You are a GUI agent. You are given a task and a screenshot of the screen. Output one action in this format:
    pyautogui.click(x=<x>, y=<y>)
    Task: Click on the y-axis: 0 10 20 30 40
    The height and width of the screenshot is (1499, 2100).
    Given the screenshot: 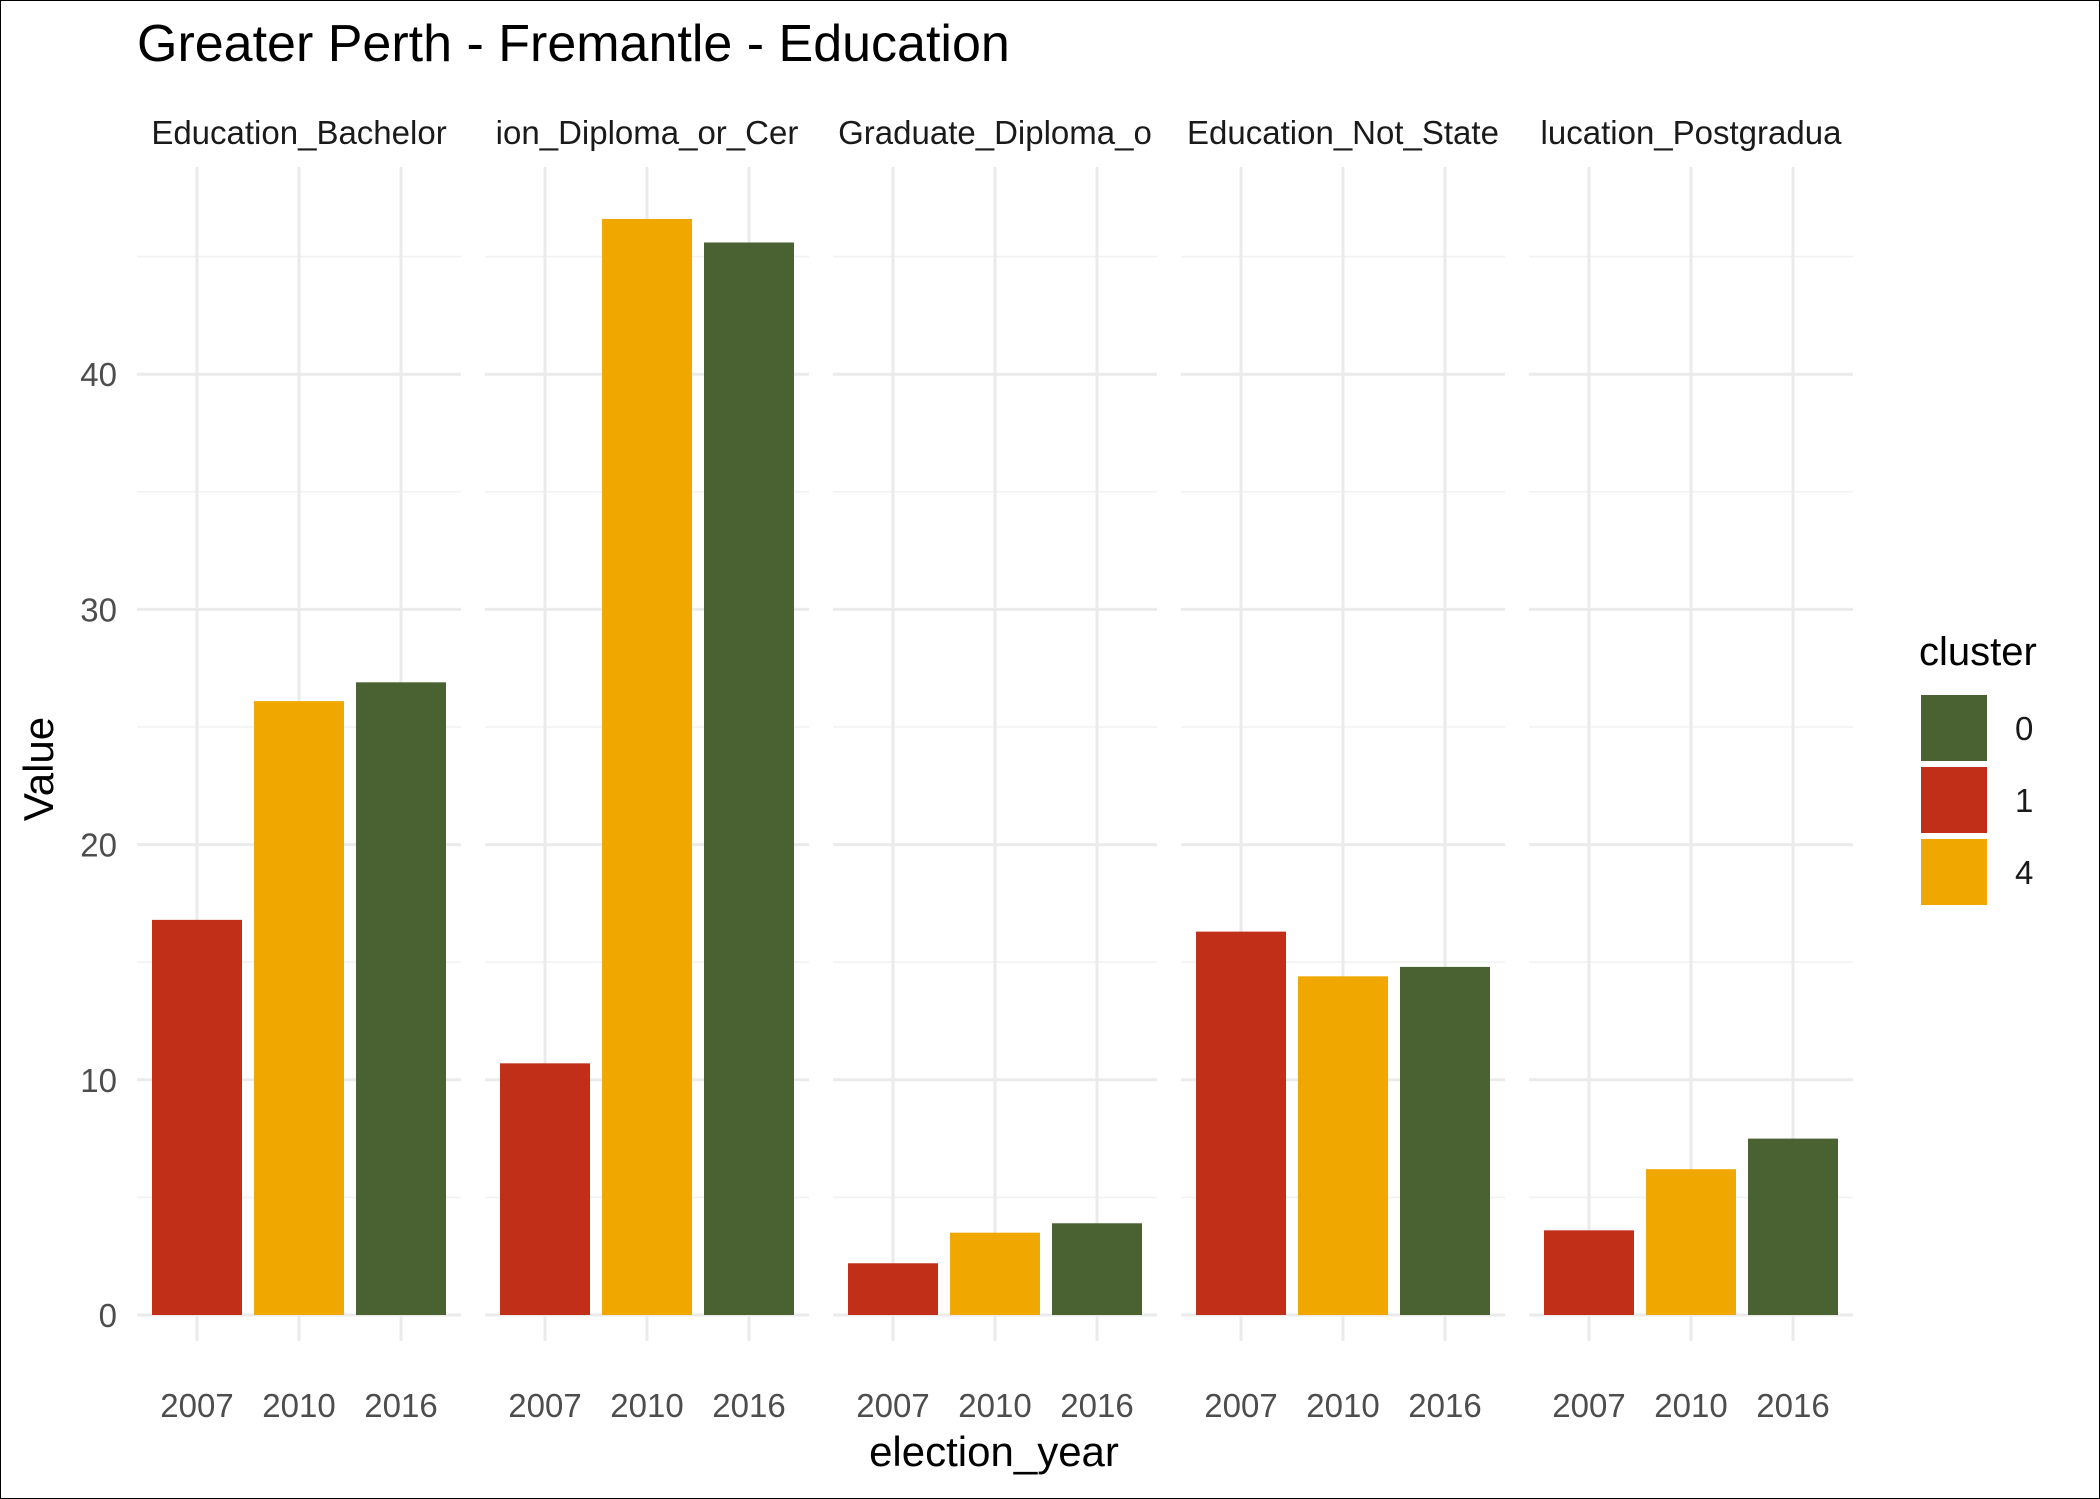 What is the action you would take?
    pyautogui.click(x=98, y=845)
    